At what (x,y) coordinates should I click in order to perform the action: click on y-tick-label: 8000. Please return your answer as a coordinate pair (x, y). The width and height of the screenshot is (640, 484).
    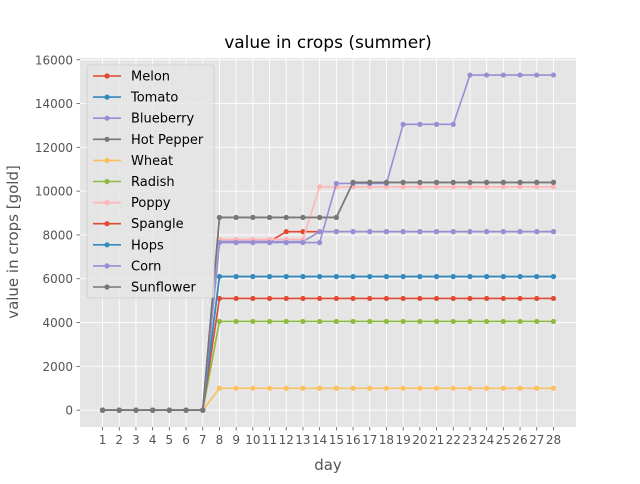
    Looking at the image, I should click on (57, 235).